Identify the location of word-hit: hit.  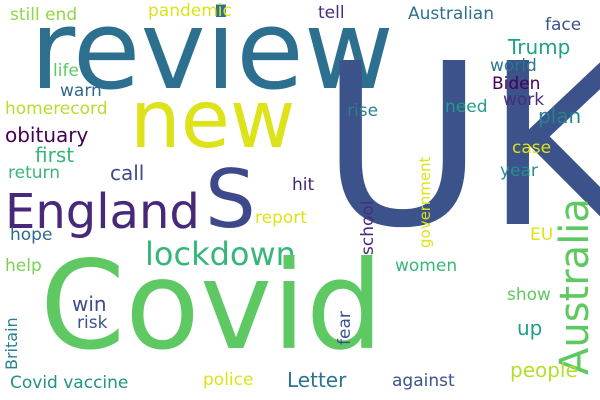
(303, 185).